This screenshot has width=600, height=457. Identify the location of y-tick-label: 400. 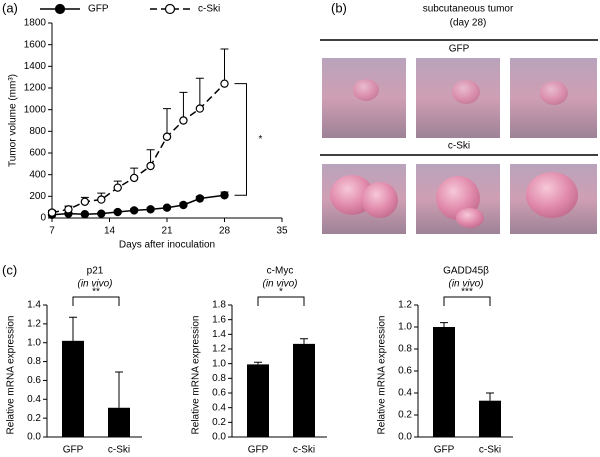
(37, 174).